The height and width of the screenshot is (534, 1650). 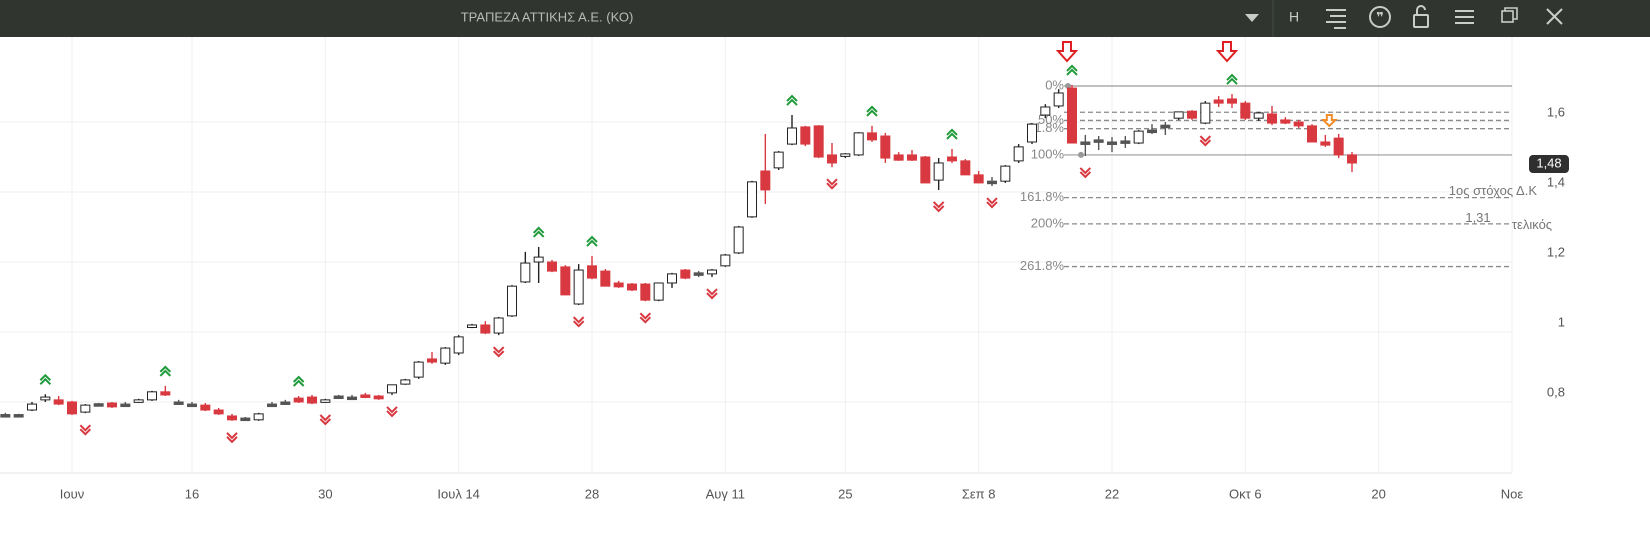 What do you see at coordinates (1336, 19) in the screenshot?
I see `settings-icon` at bounding box center [1336, 19].